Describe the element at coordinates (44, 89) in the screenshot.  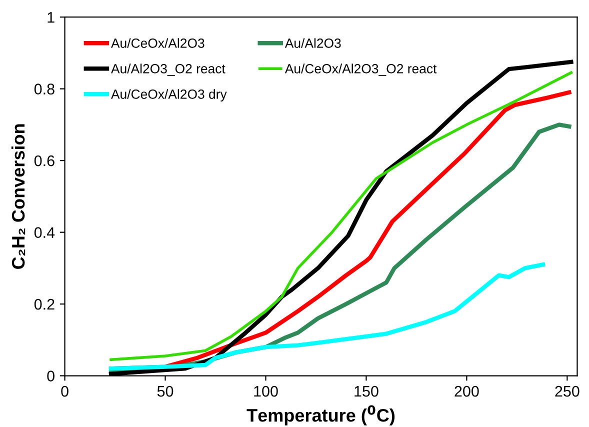
I see `y-tick-label: 0.8` at that location.